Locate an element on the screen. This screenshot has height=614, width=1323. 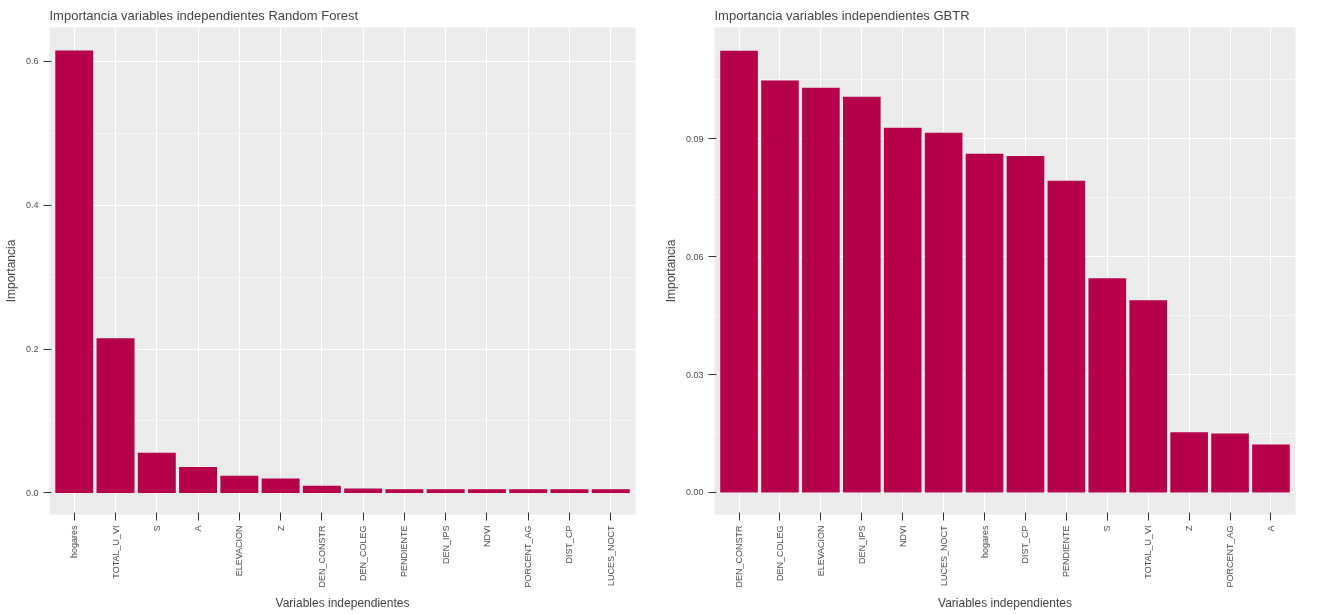
y-tick-label: 0.6 is located at coordinates (32, 61).